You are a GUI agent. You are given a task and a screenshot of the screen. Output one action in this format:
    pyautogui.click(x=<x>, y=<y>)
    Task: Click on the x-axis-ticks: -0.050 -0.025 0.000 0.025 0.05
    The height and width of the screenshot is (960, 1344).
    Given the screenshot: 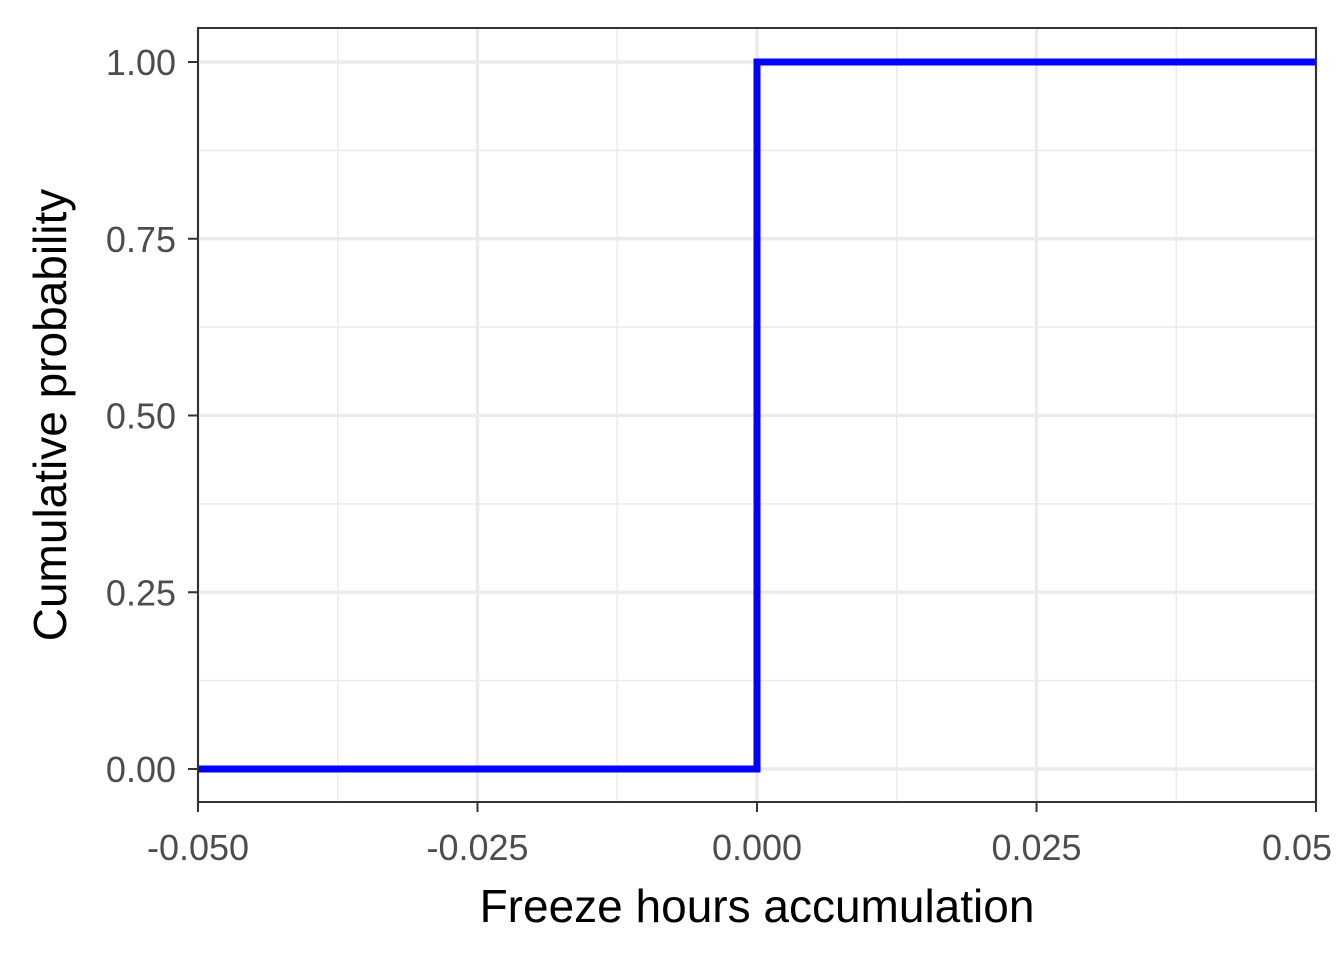 What is the action you would take?
    pyautogui.click(x=739, y=835)
    